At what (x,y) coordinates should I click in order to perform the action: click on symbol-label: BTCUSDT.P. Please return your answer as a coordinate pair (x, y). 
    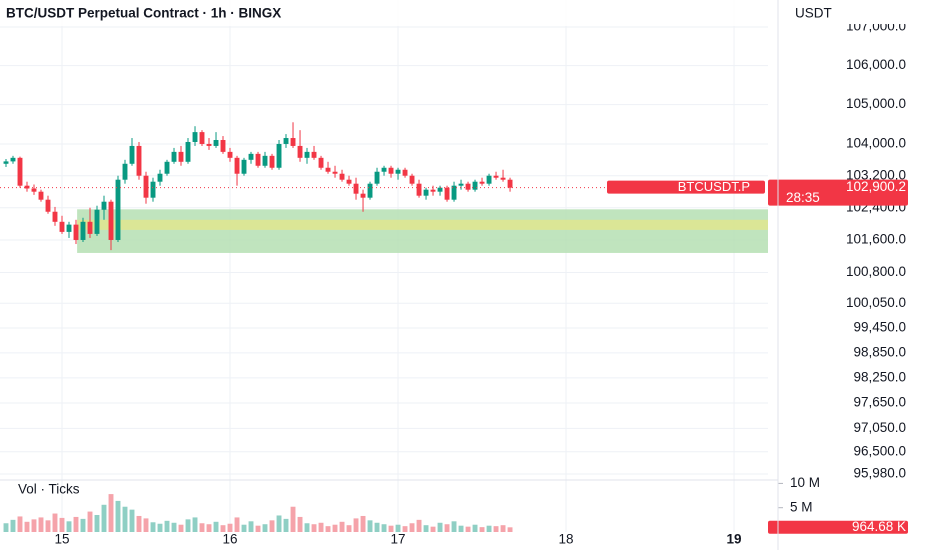
    Looking at the image, I should click on (714, 186).